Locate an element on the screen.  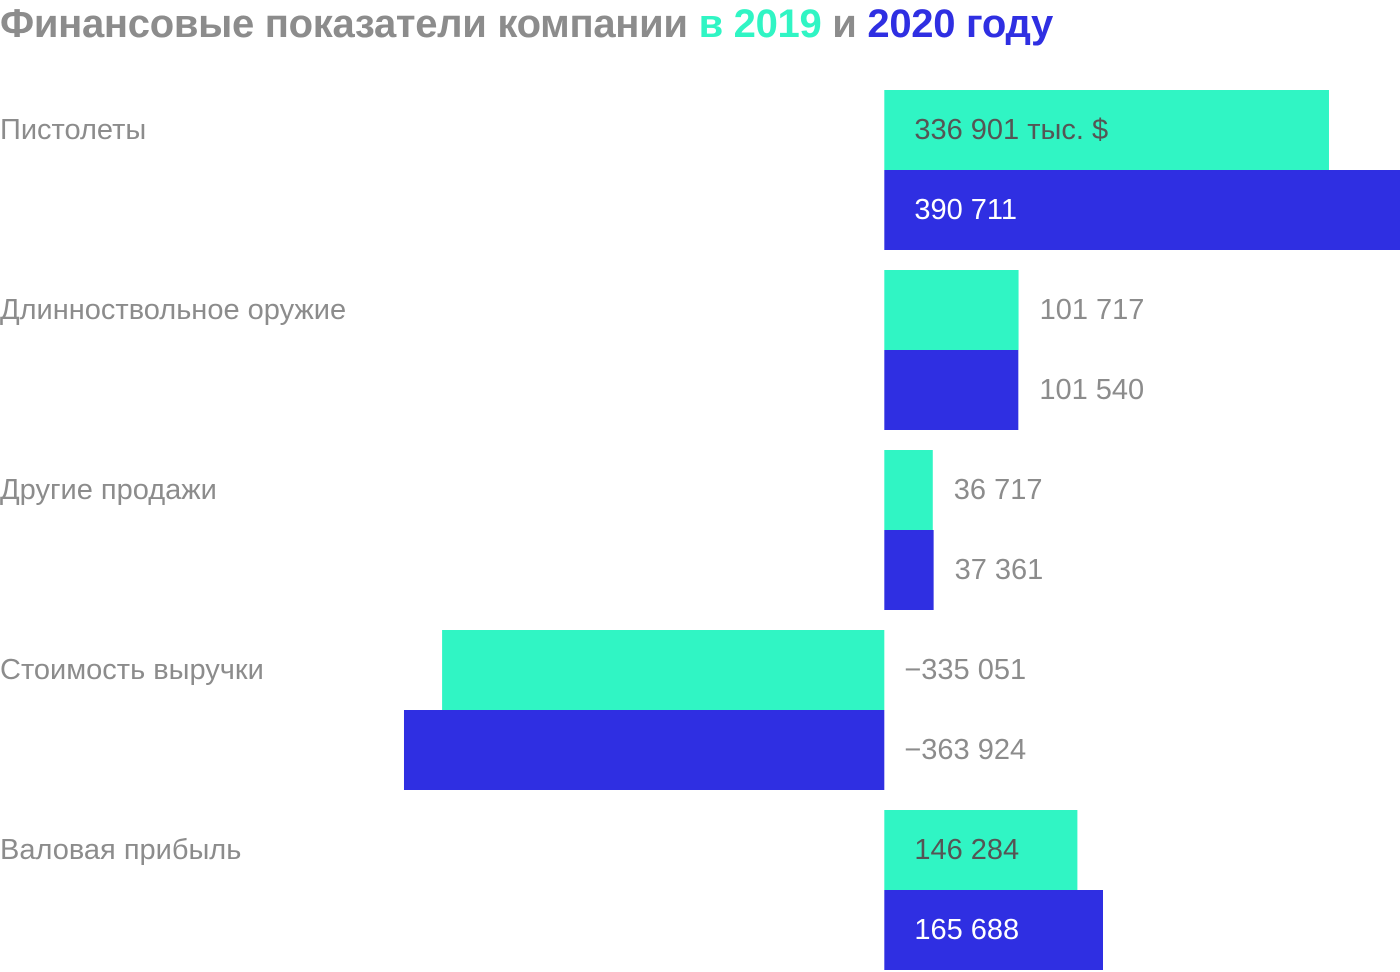
value-label-2019: 336 901 тыс. $ is located at coordinates (1011, 130).